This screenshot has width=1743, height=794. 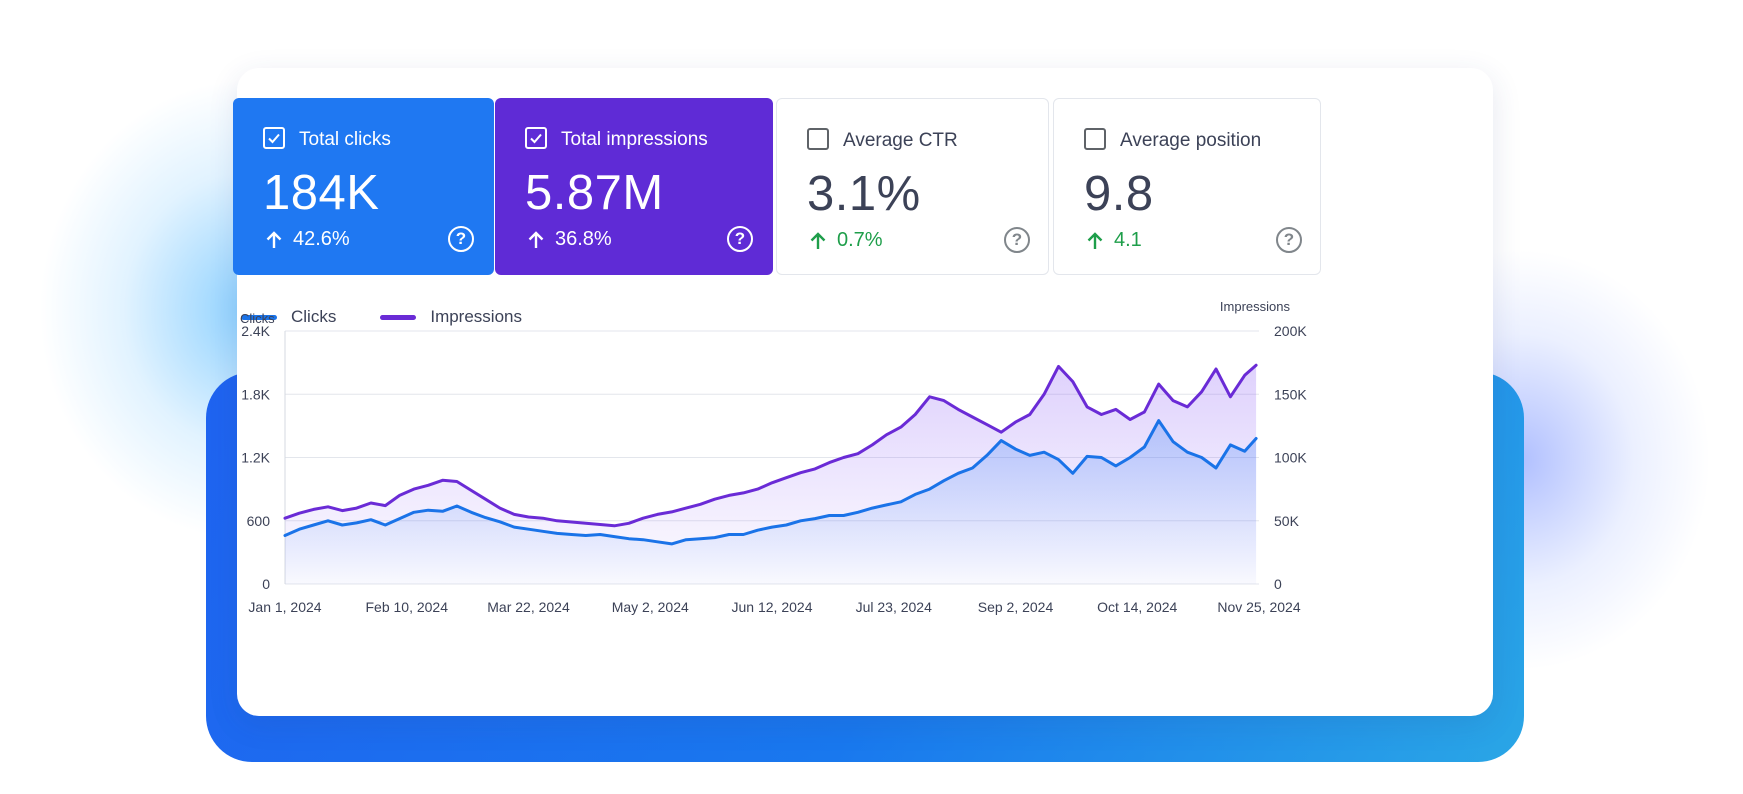 I want to click on metric-change: 42.6%, so click(x=306, y=239).